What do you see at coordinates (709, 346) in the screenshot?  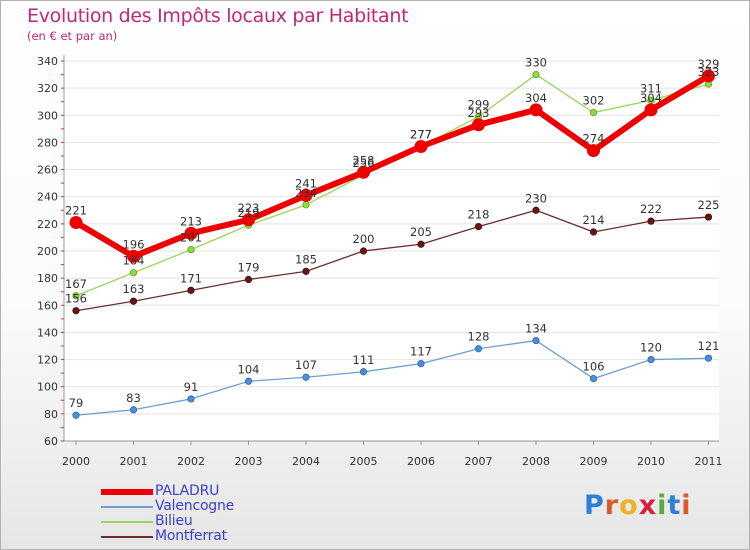 I see `data-label-valencogne: 121` at bounding box center [709, 346].